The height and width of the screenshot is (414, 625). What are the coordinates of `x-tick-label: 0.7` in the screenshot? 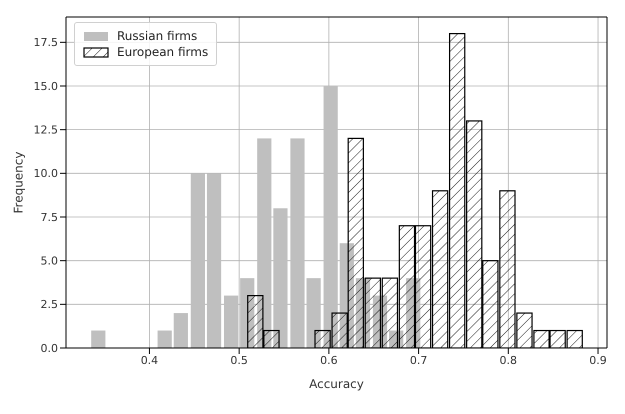 It's located at (419, 360).